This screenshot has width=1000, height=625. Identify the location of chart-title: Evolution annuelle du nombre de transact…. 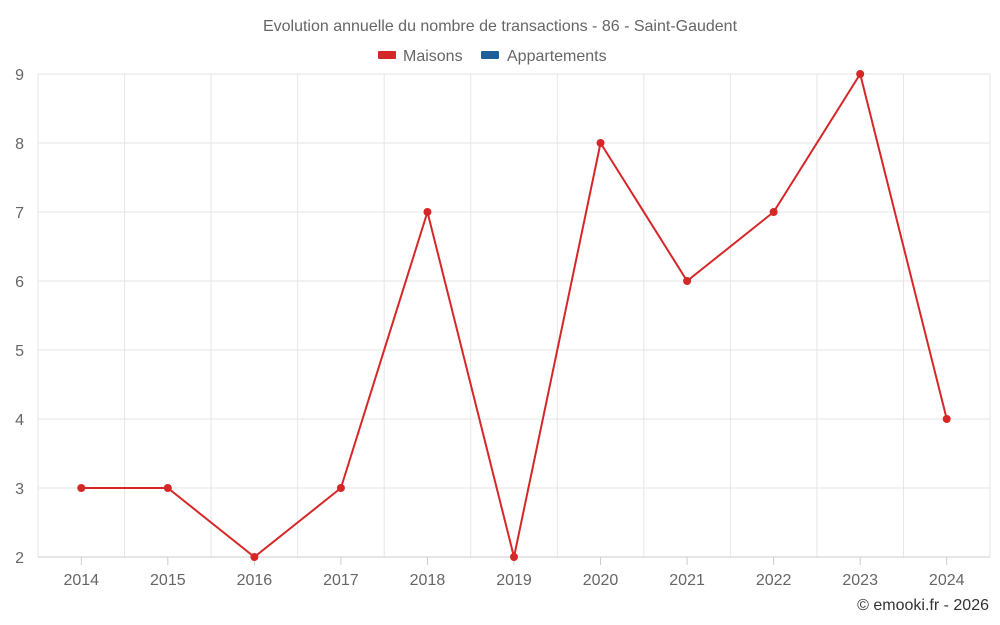
(500, 26).